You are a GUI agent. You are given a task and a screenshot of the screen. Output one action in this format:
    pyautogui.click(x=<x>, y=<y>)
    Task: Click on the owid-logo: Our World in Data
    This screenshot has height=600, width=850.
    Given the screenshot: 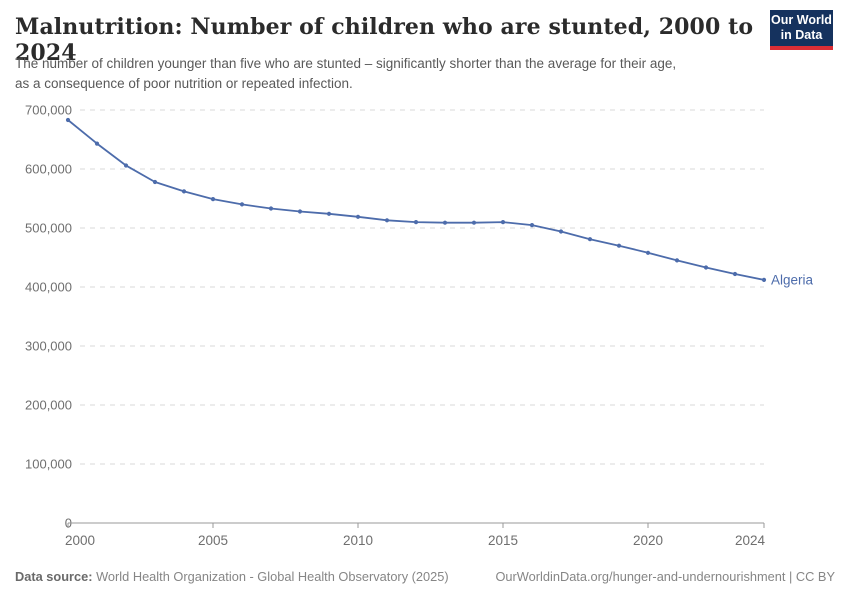 What is the action you would take?
    pyautogui.click(x=801, y=30)
    